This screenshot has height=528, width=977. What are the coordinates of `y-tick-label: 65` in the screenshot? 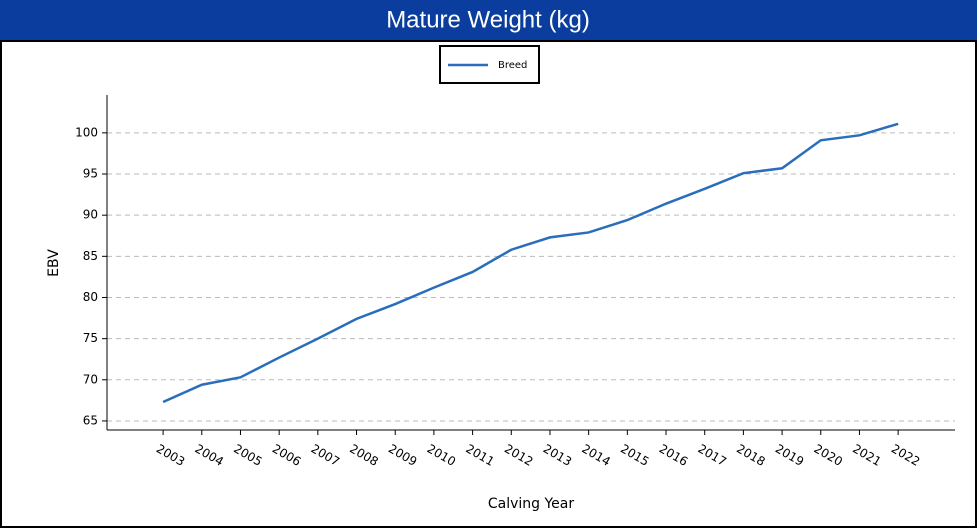 It's located at (90, 420).